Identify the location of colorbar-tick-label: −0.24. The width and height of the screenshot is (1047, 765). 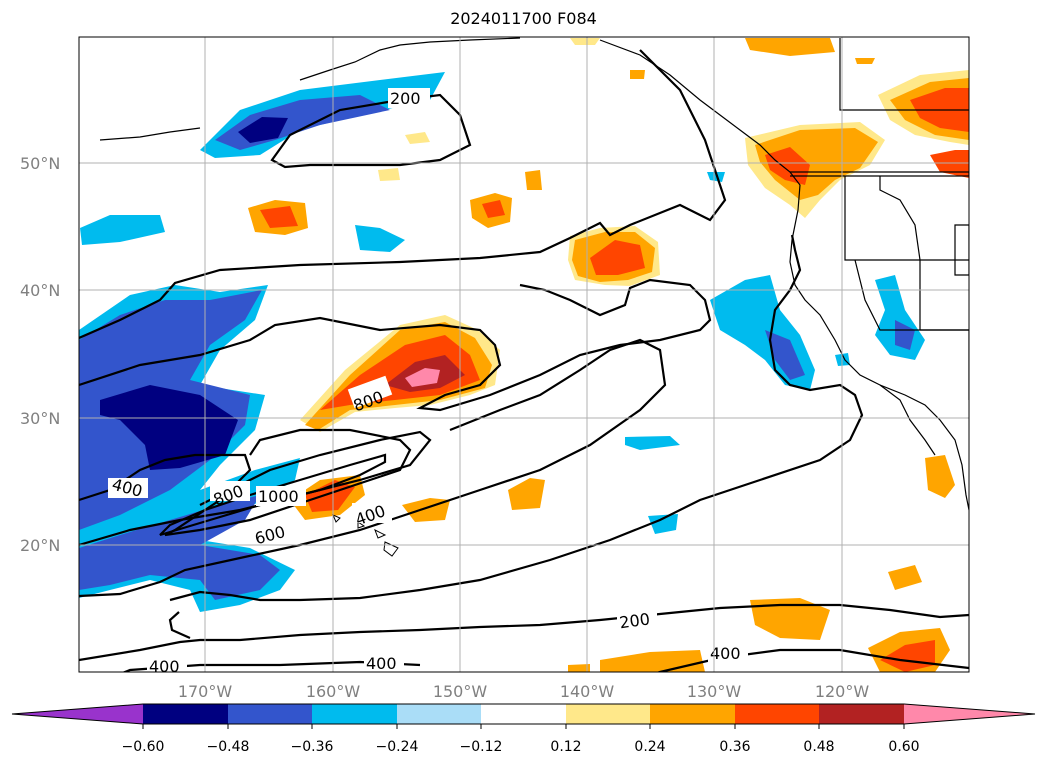
(397, 747).